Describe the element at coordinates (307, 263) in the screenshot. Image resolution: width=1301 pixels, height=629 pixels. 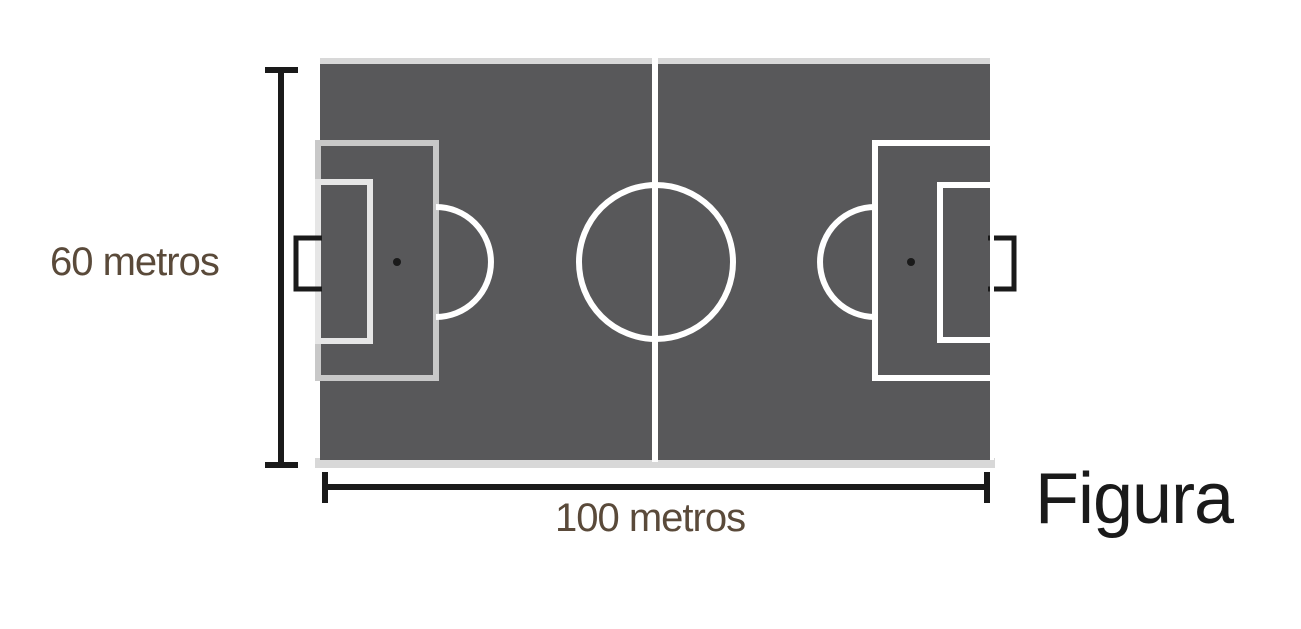
I see `left-goal` at that location.